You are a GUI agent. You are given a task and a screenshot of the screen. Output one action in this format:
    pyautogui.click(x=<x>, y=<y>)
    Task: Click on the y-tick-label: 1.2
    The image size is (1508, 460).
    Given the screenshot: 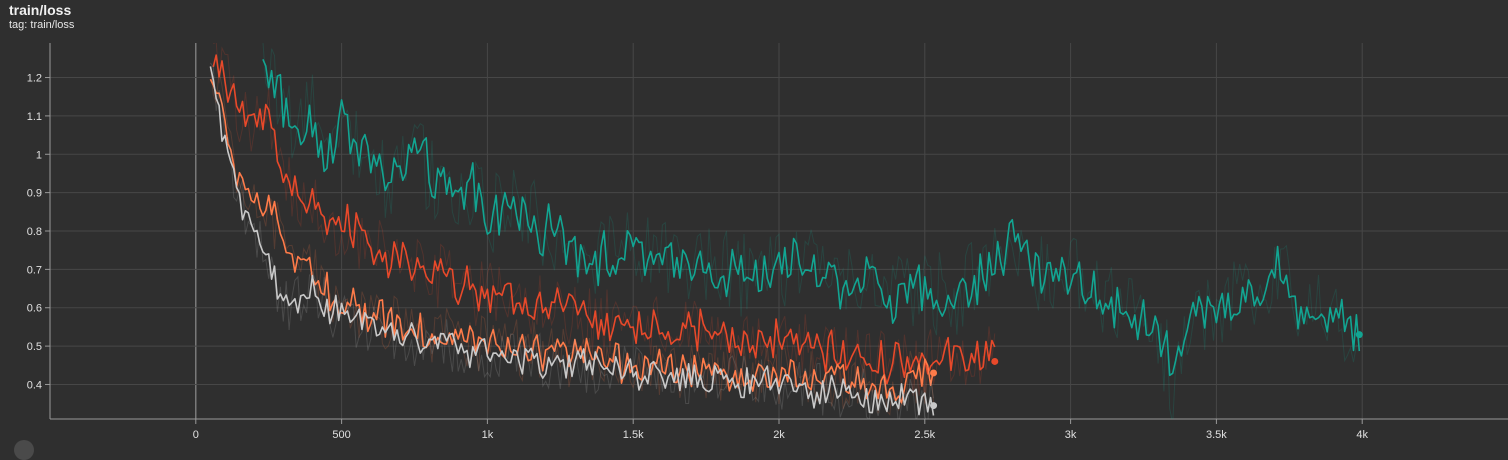 What is the action you would take?
    pyautogui.click(x=34, y=79)
    